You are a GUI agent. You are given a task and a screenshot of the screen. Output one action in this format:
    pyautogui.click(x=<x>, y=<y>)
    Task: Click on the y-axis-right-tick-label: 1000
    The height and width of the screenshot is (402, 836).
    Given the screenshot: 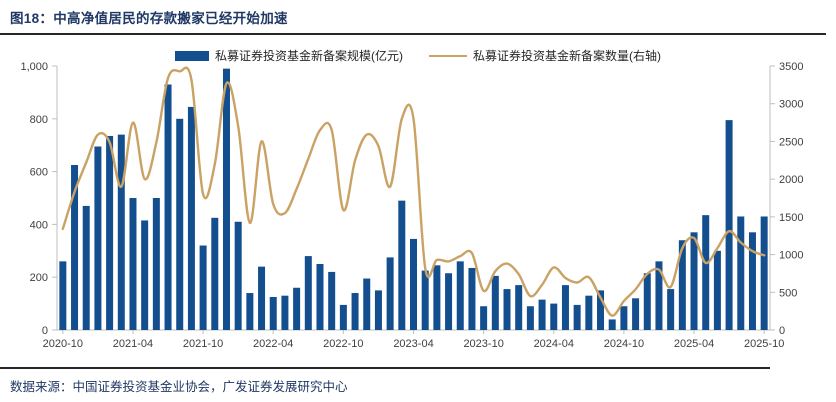 What is the action you would take?
    pyautogui.click(x=791, y=256)
    